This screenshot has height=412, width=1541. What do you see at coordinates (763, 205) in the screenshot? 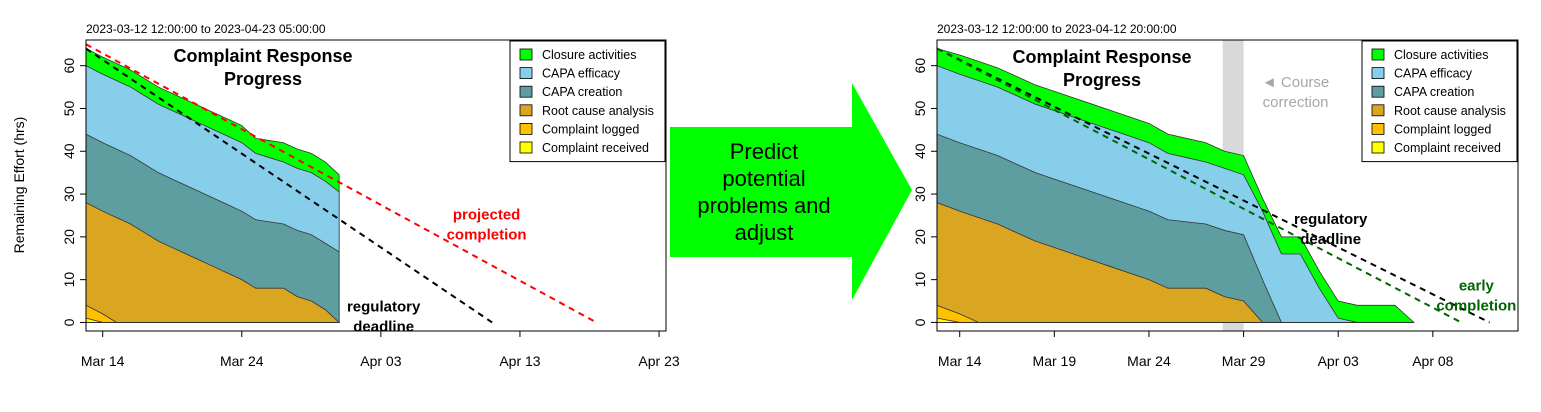
I see `arrow-text-line3: problems and` at bounding box center [763, 205].